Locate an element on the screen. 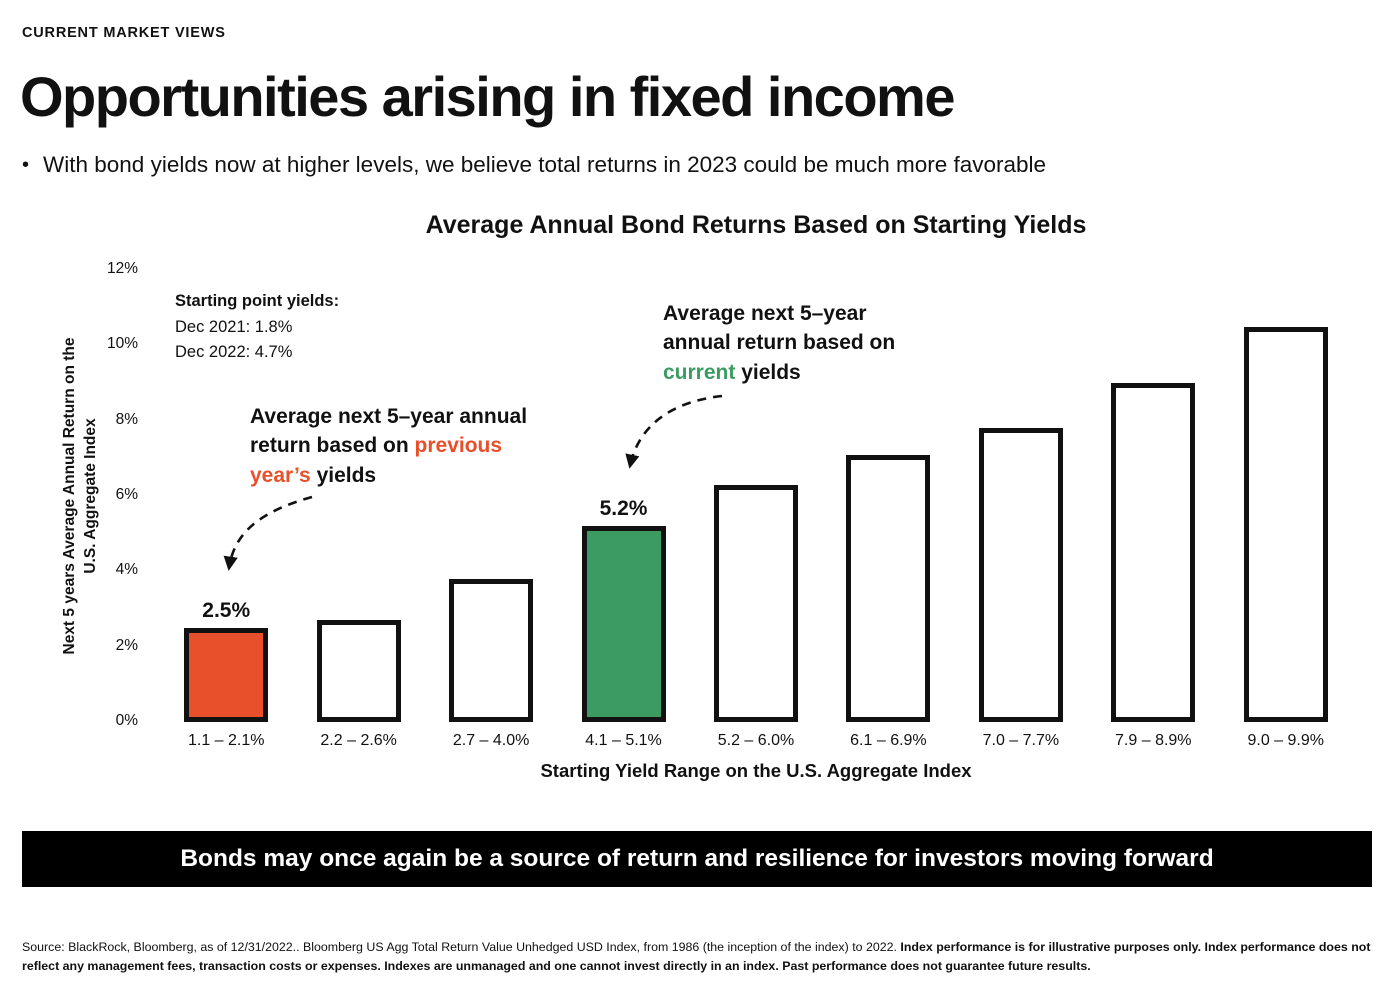  y-tick-label: 2% is located at coordinates (126, 645).